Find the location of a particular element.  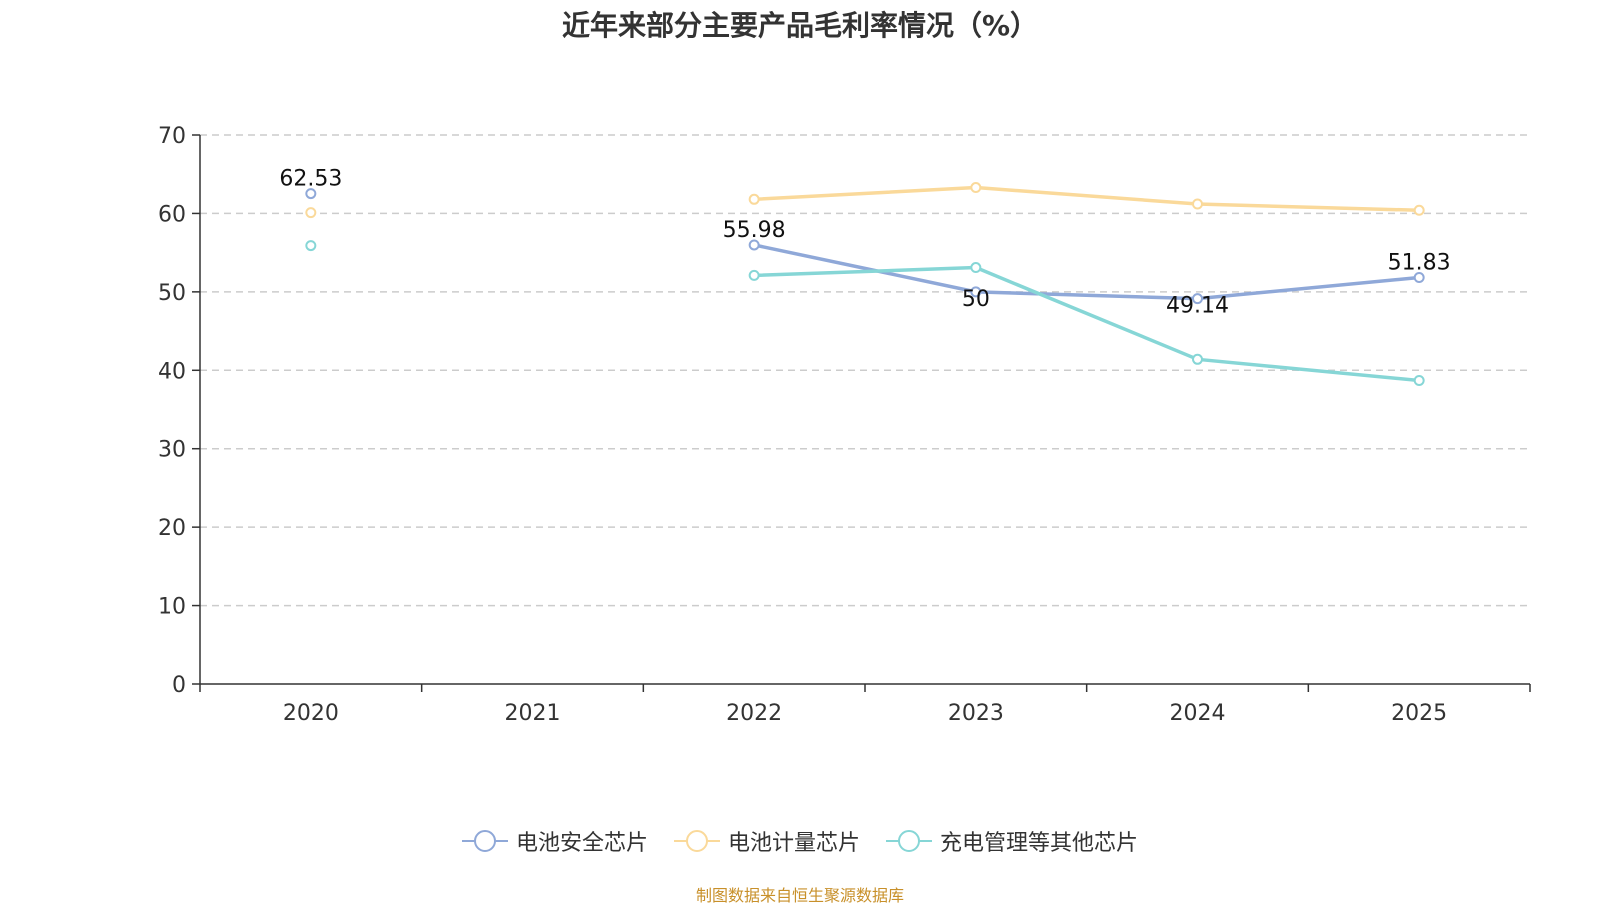

data-label: 50 is located at coordinates (976, 299).